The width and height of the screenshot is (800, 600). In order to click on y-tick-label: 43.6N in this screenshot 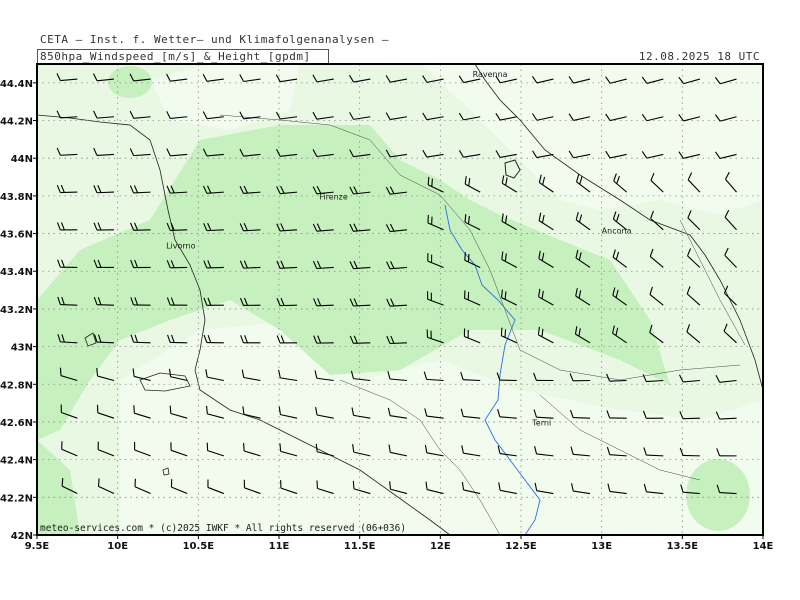, I will do `click(16, 235)`.